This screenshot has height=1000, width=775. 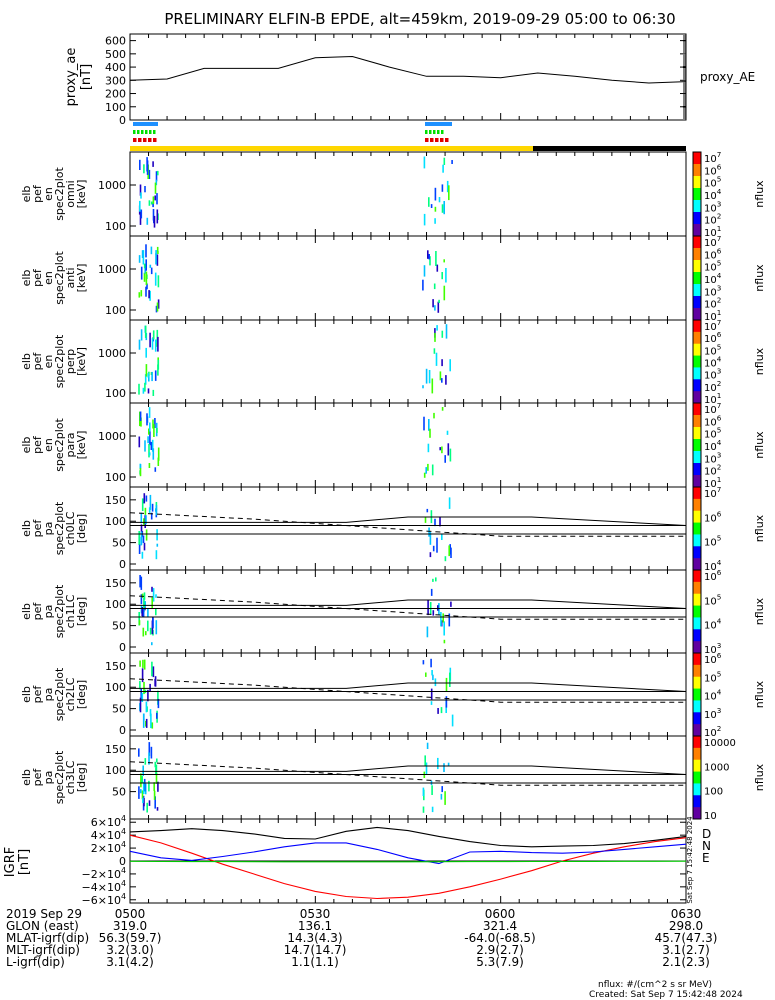 I want to click on colorbar-tick-label: 10, so click(x=710, y=816).